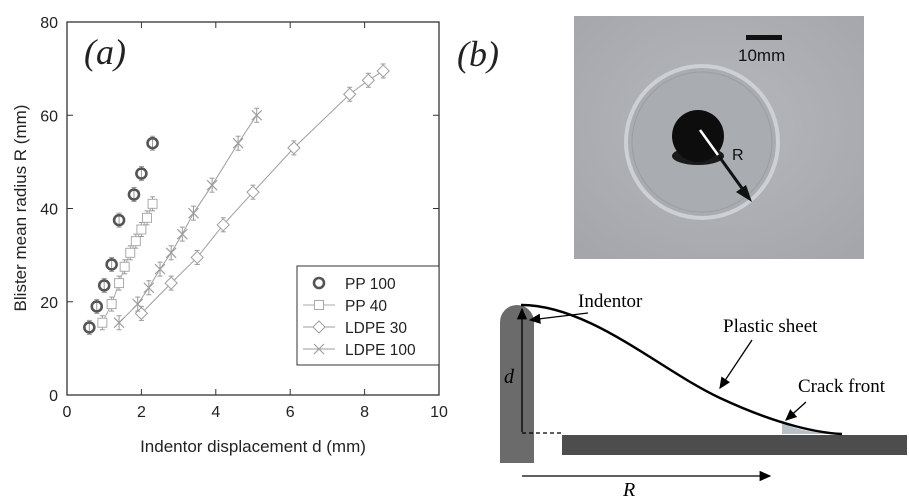 This screenshot has width=909, height=499. I want to click on legend-label: LDPE 100, so click(380, 350).